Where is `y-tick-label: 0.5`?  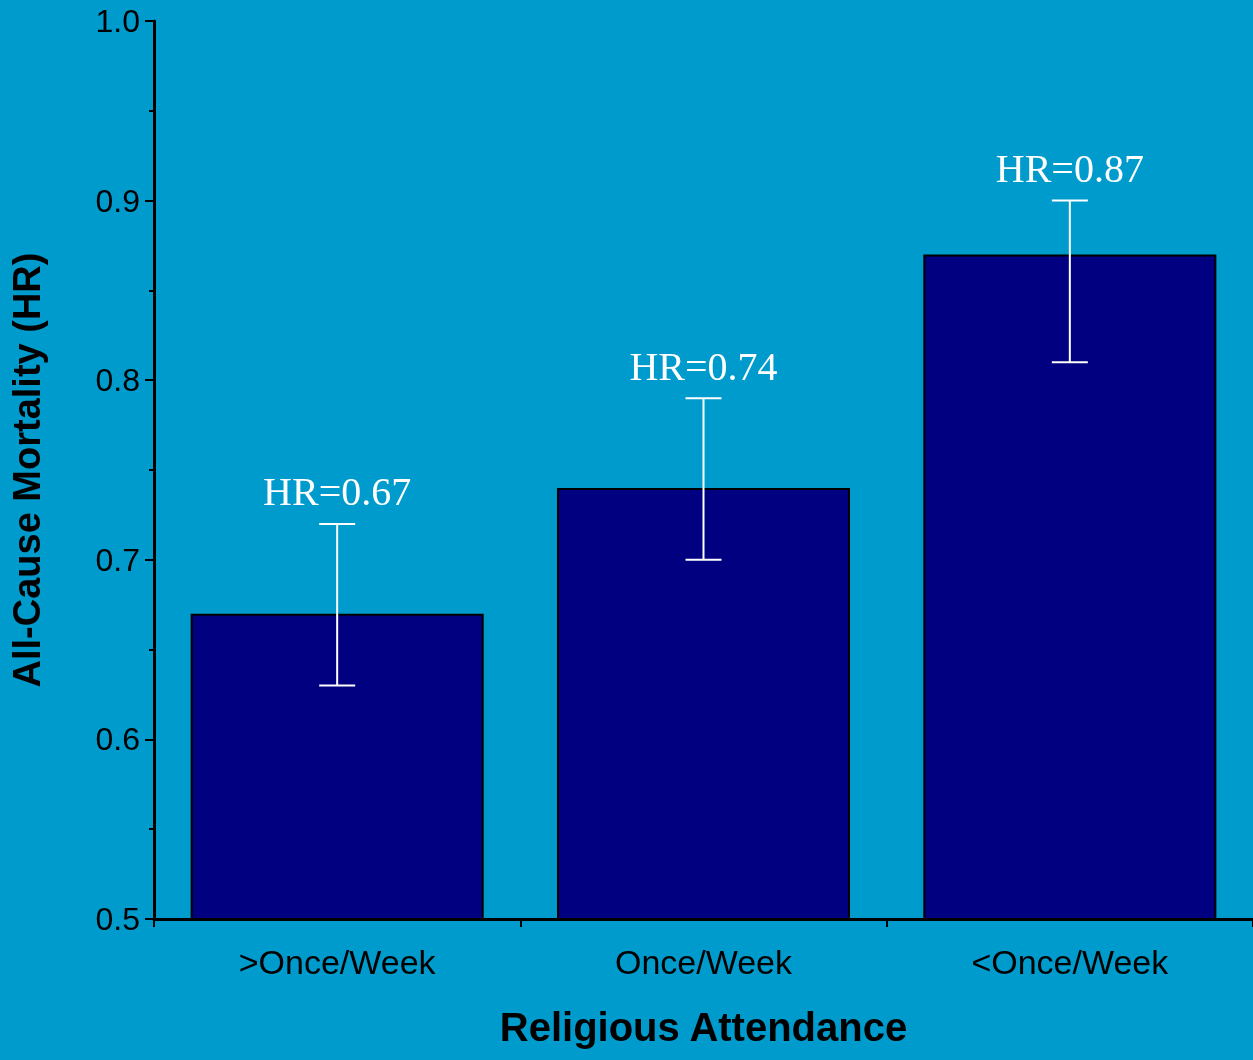
y-tick-label: 0.5 is located at coordinates (117, 919).